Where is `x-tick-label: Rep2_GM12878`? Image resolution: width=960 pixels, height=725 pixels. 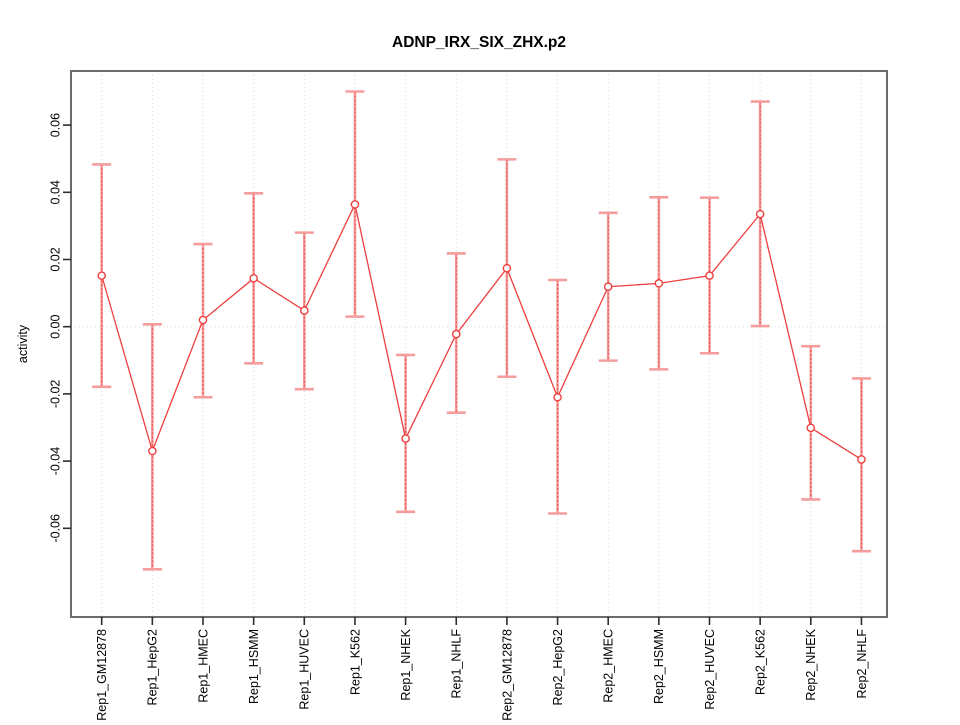 x-tick-label: Rep2_GM12878 is located at coordinates (507, 674).